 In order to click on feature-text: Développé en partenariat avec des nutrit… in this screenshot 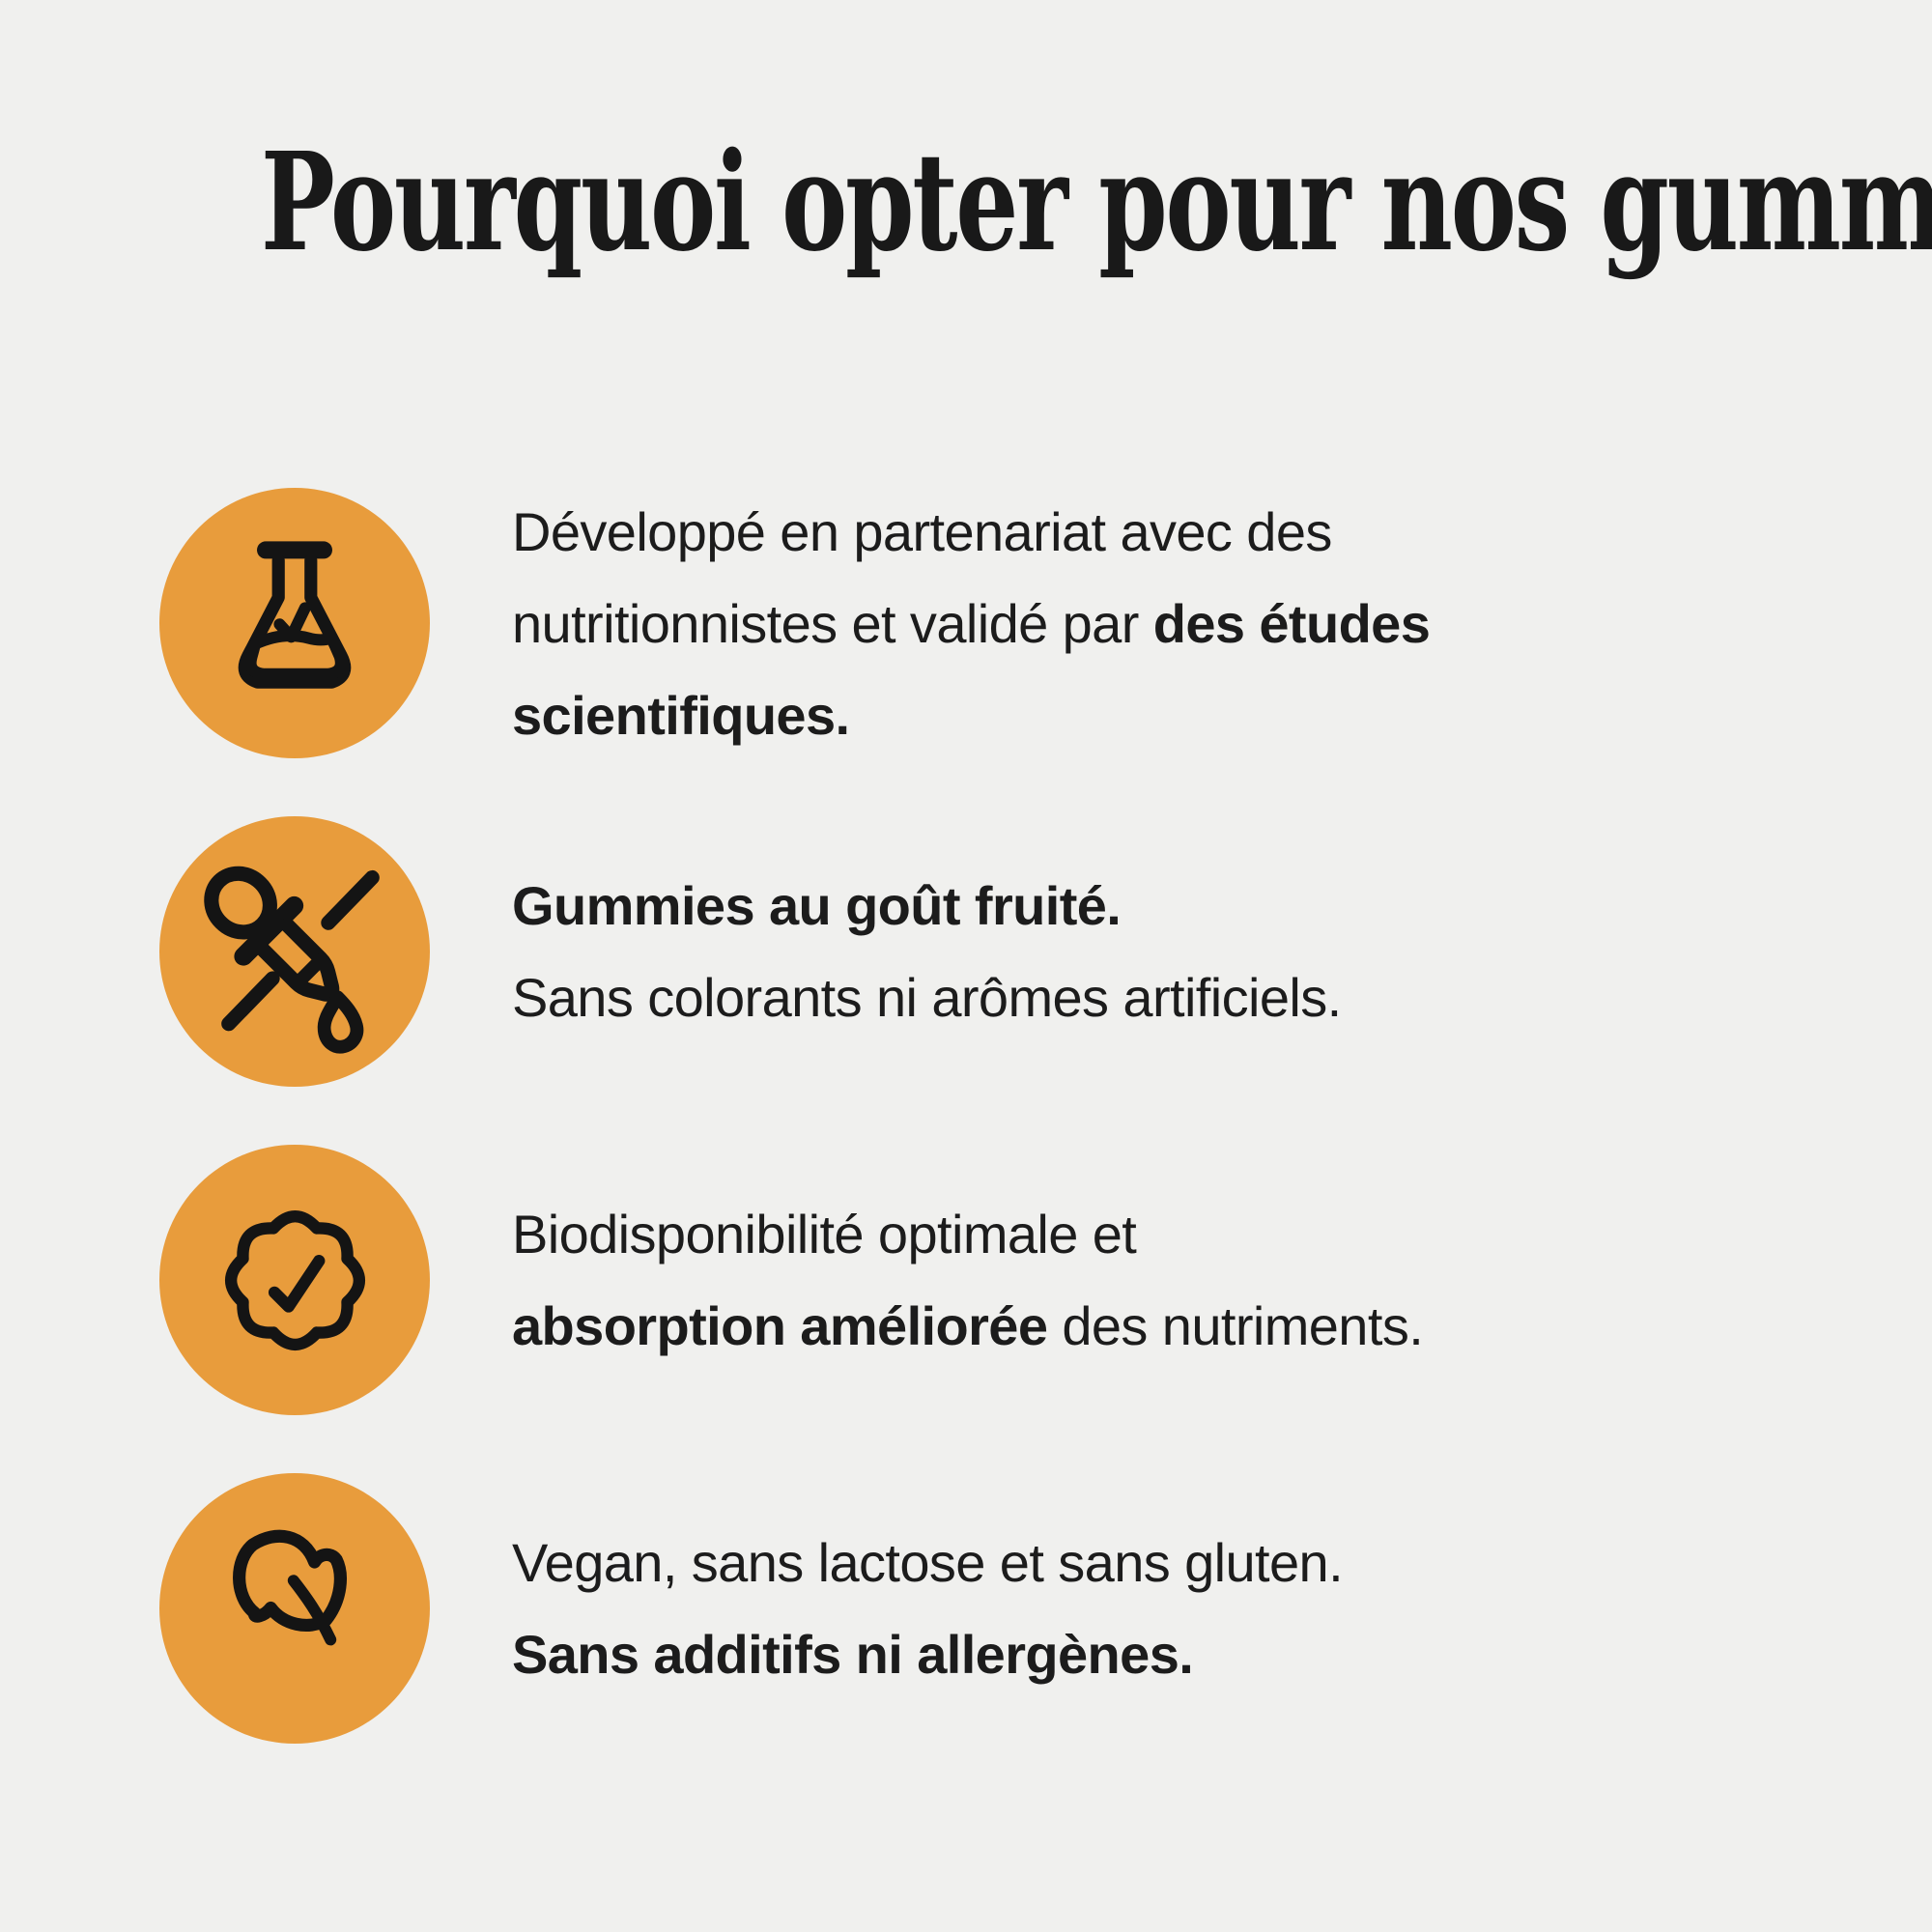, I will do `click(971, 623)`.